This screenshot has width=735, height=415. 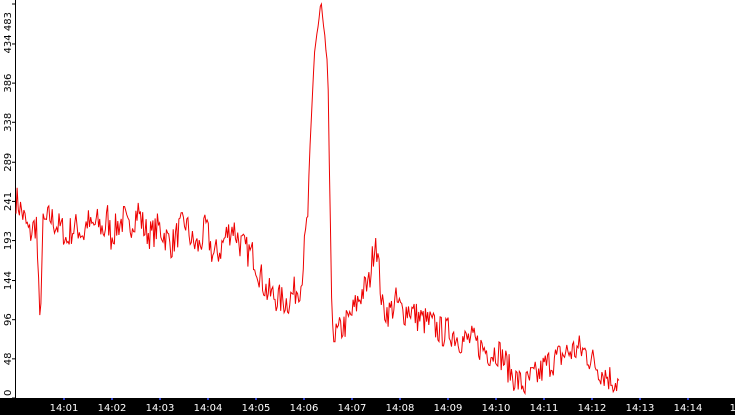 I want to click on x-tick-label: 14:14, so click(x=688, y=408).